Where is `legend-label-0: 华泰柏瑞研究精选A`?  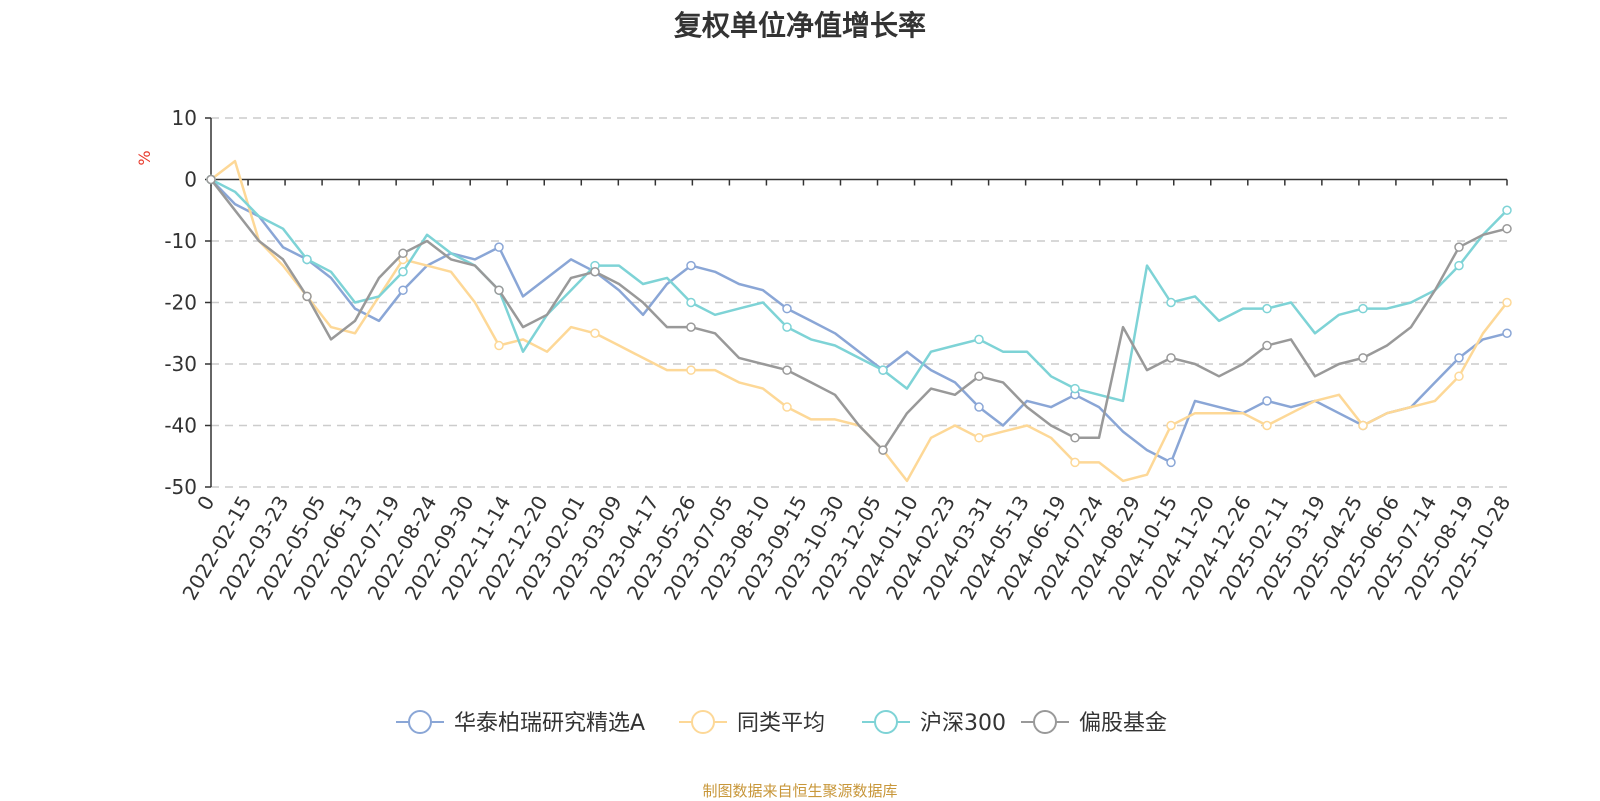 legend-label-0: 华泰柏瑞研究精选A is located at coordinates (549, 723).